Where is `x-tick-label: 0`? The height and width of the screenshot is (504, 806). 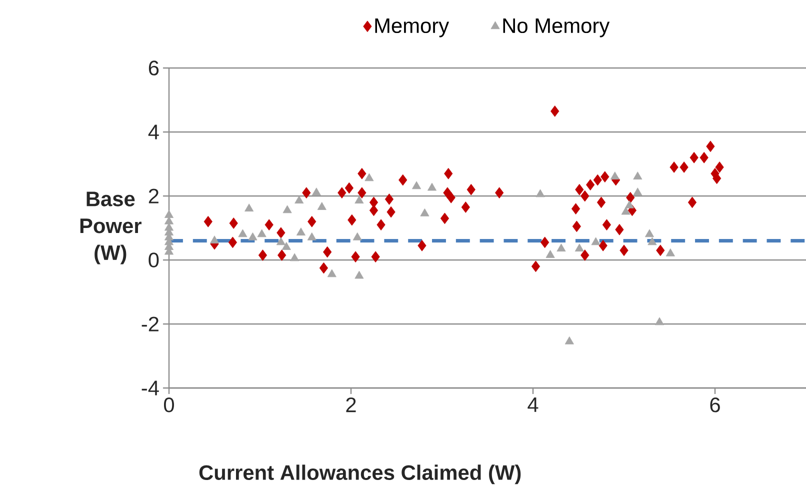
x-tick-label: 0 is located at coordinates (169, 404).